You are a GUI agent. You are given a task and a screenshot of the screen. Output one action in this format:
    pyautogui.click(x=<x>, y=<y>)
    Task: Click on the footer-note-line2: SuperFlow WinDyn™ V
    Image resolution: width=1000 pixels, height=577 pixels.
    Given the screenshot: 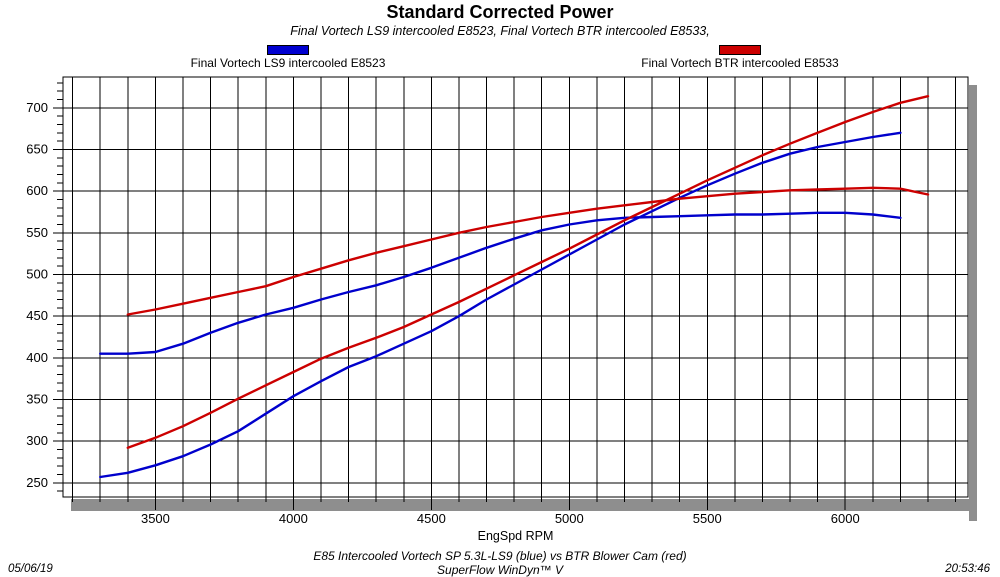 What is the action you would take?
    pyautogui.click(x=500, y=570)
    